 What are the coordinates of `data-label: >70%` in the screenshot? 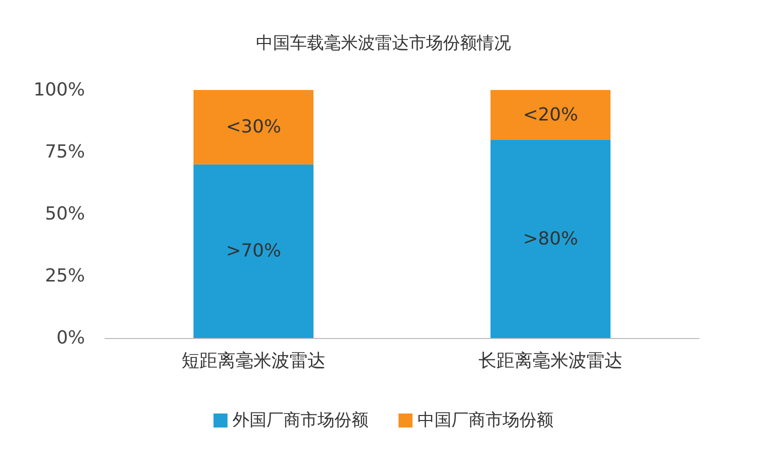 It's located at (254, 251).